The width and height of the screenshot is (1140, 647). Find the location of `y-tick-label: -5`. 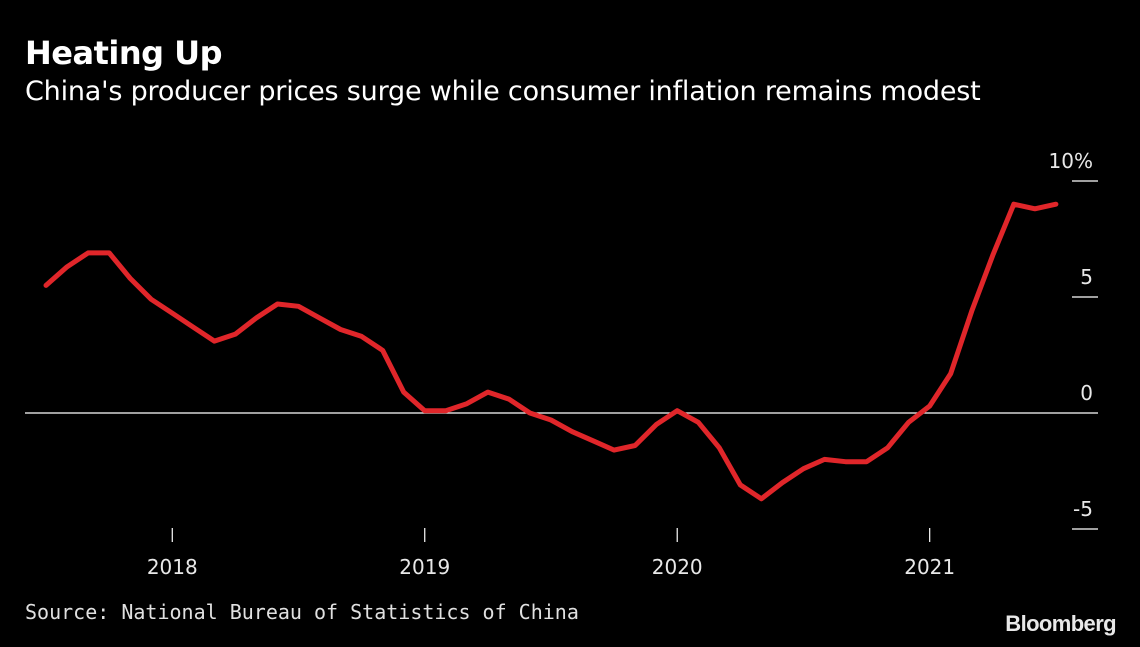

y-tick-label: -5 is located at coordinates (1083, 509).